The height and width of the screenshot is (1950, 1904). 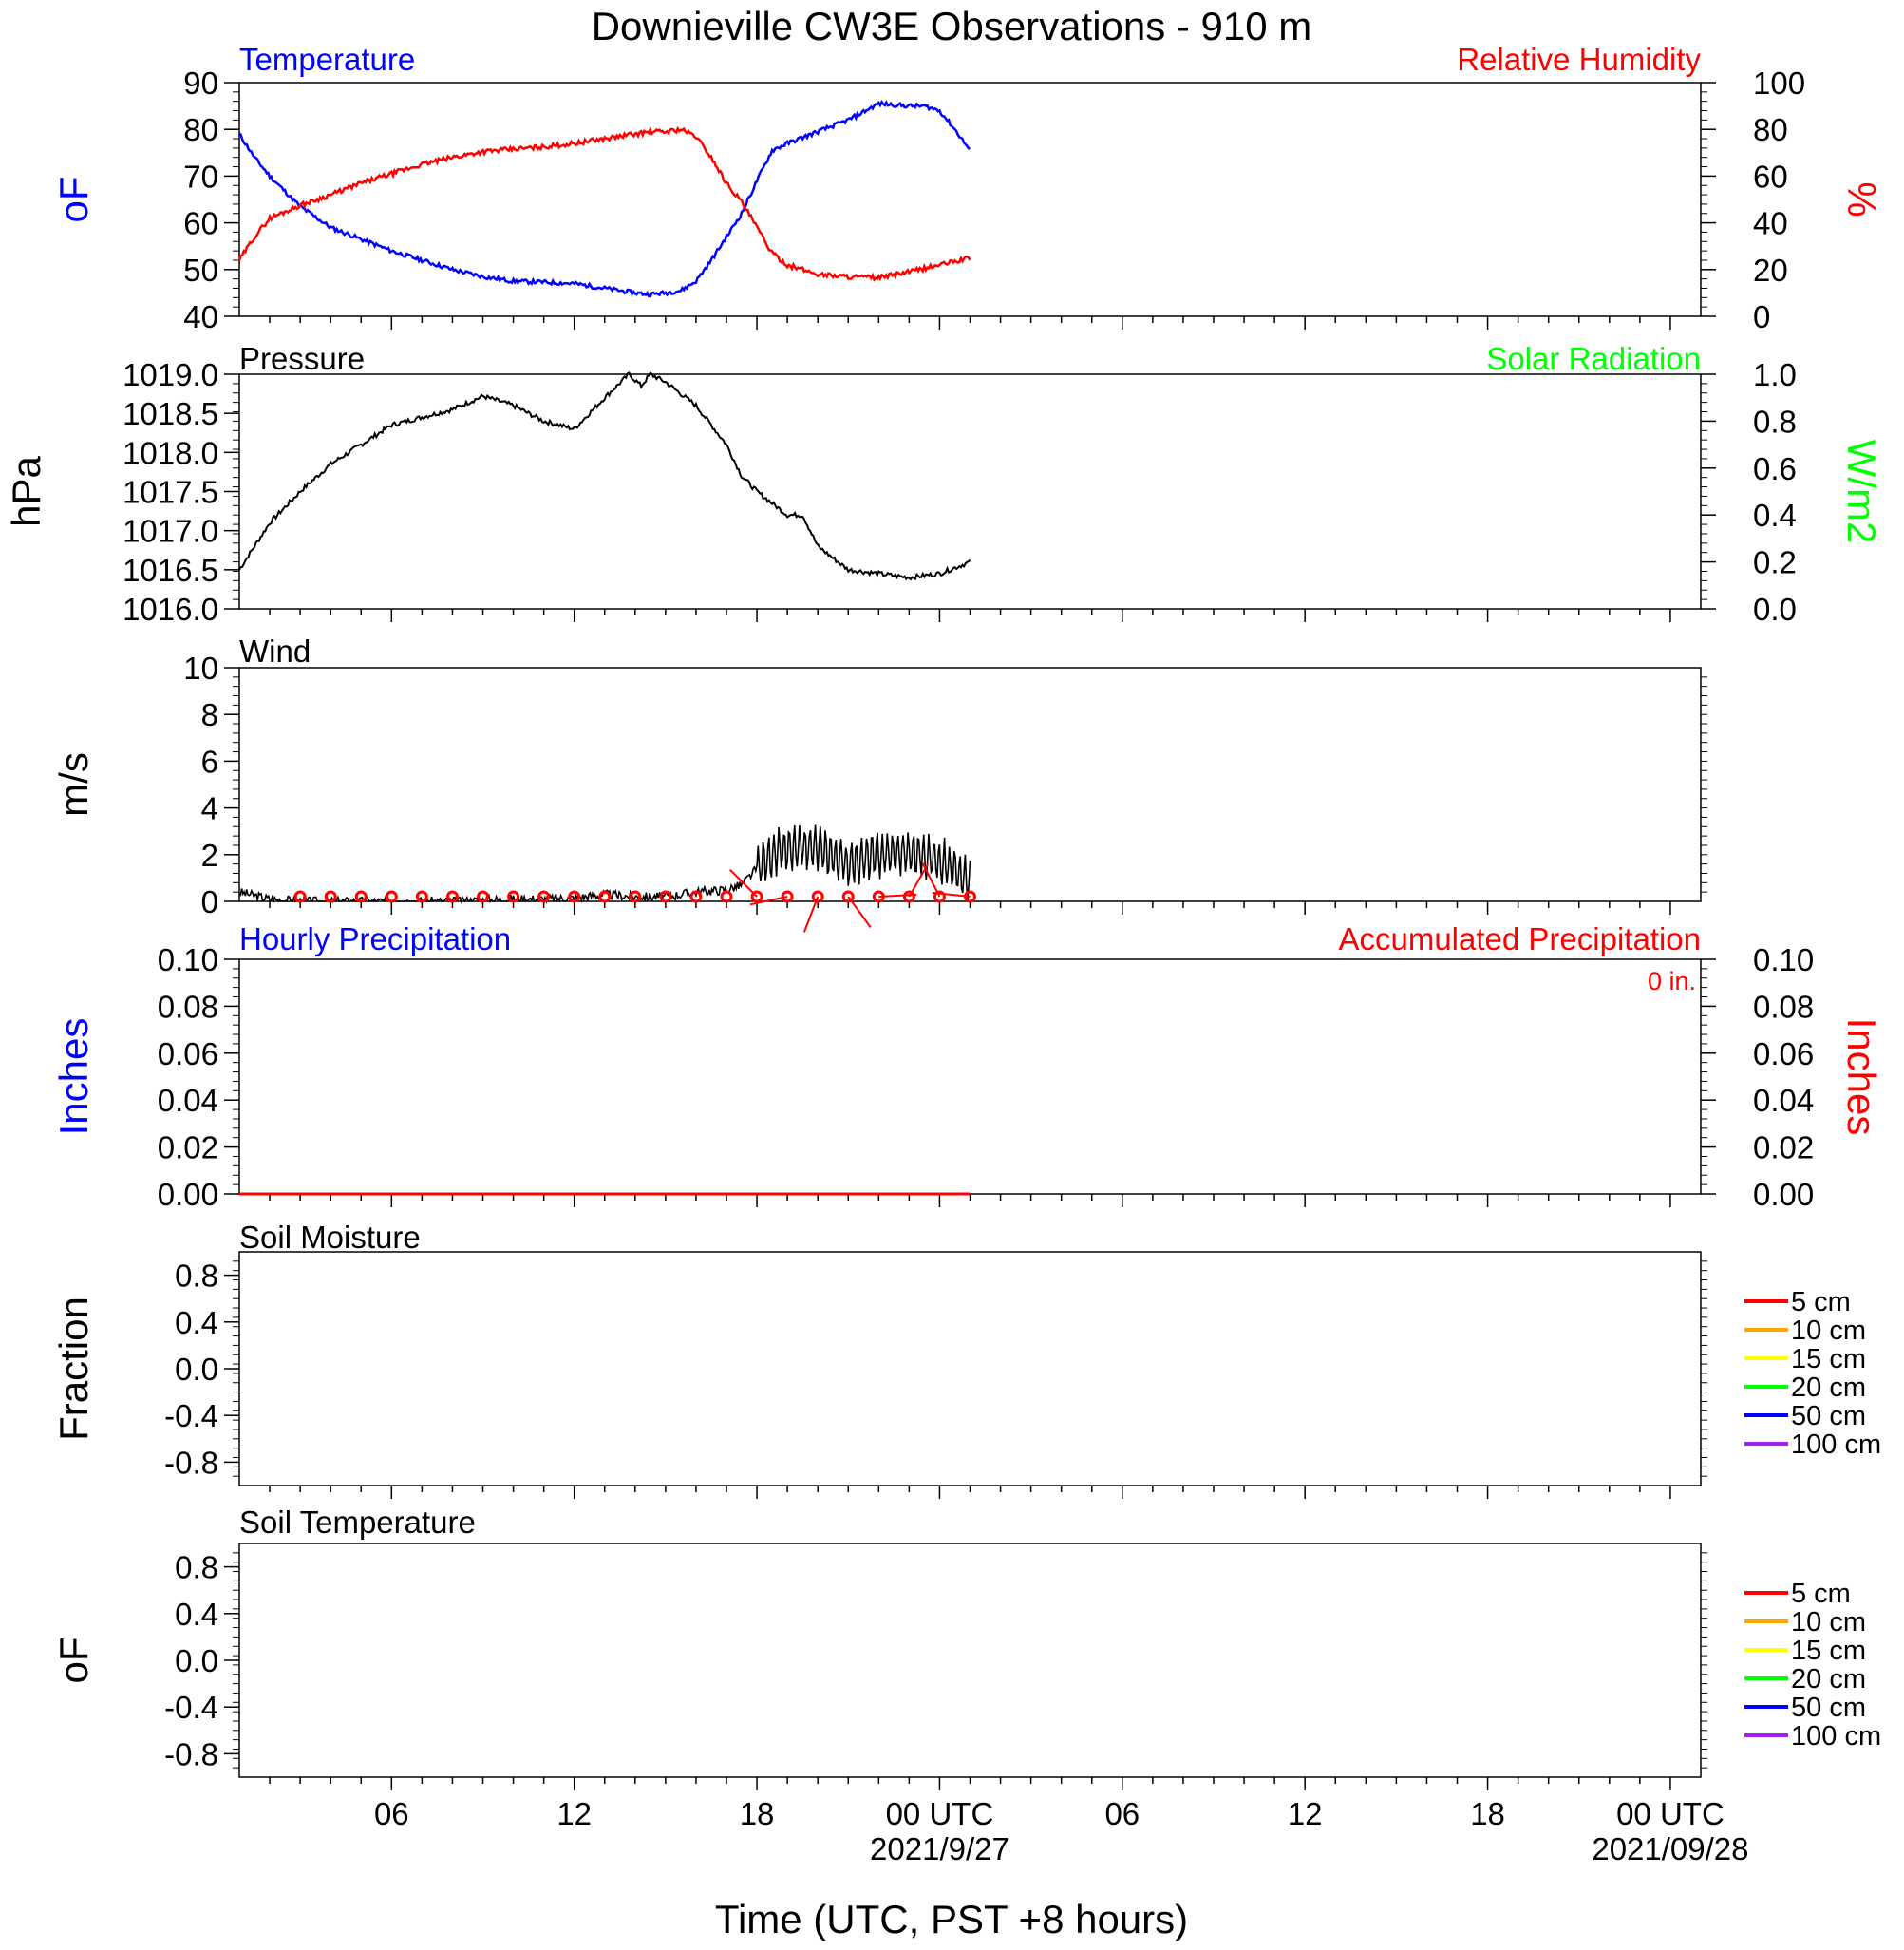 I want to click on y-right-tick-label: 20, so click(x=1771, y=270).